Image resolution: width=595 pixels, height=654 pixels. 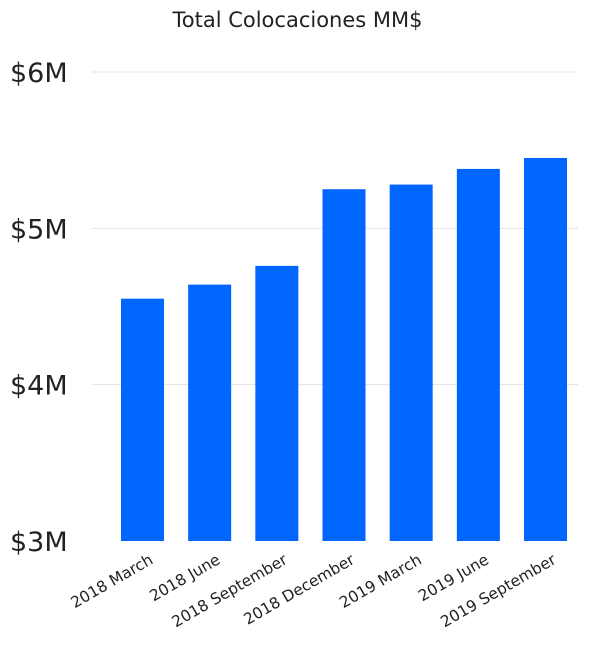 What do you see at coordinates (112, 581) in the screenshot?
I see `x-tick-label: 2018 March` at bounding box center [112, 581].